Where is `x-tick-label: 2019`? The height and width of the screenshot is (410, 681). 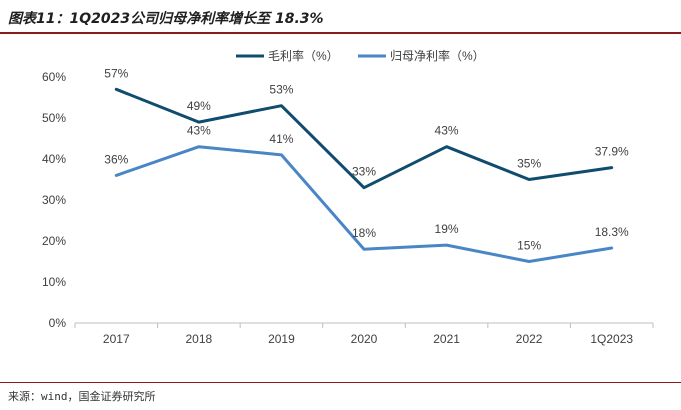 x-tick-label: 2019 is located at coordinates (281, 339).